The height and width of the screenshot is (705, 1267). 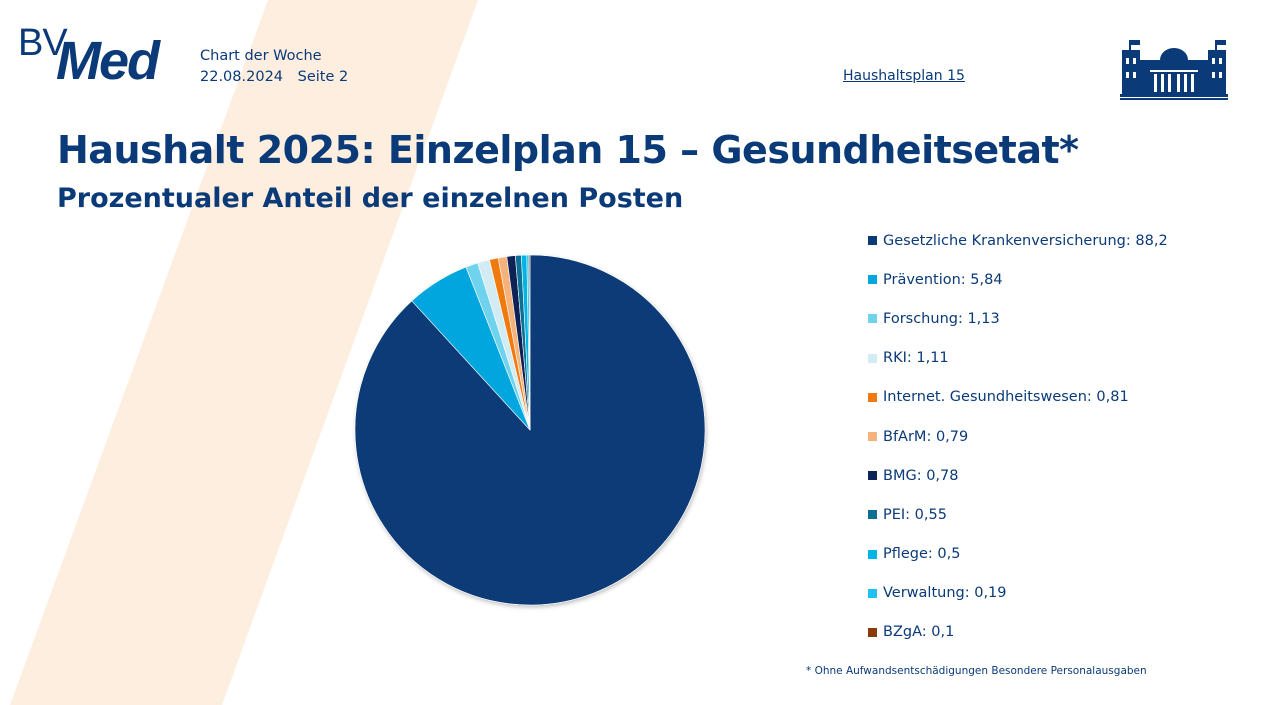 I want to click on pie-chart, so click(x=530, y=430).